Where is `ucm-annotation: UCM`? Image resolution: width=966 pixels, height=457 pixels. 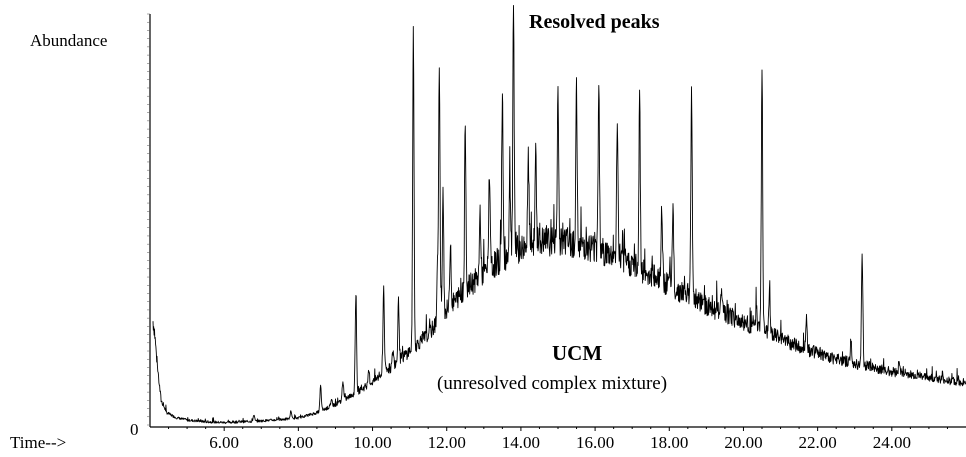
ucm-annotation: UCM is located at coordinates (577, 353).